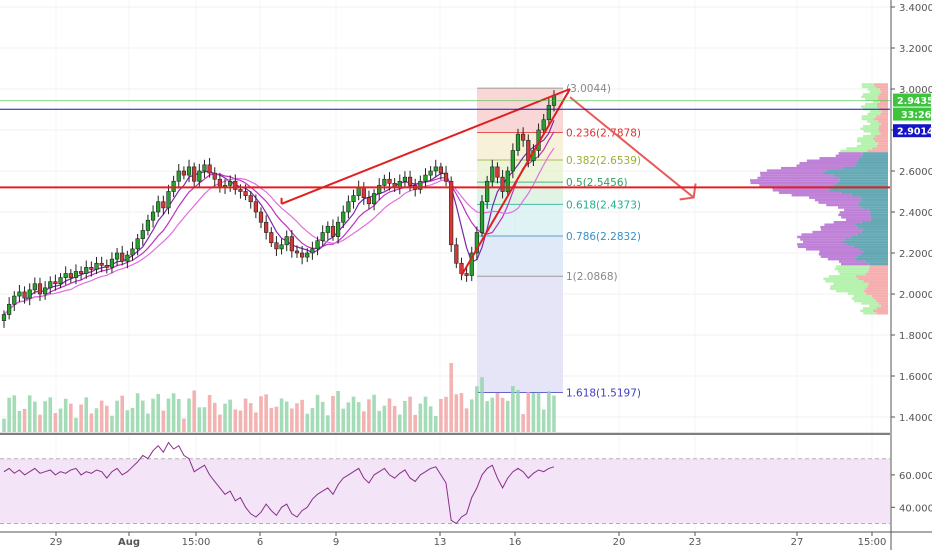 Image resolution: width=932 pixels, height=554 pixels. I want to click on time-axis-label: 27, so click(797, 542).